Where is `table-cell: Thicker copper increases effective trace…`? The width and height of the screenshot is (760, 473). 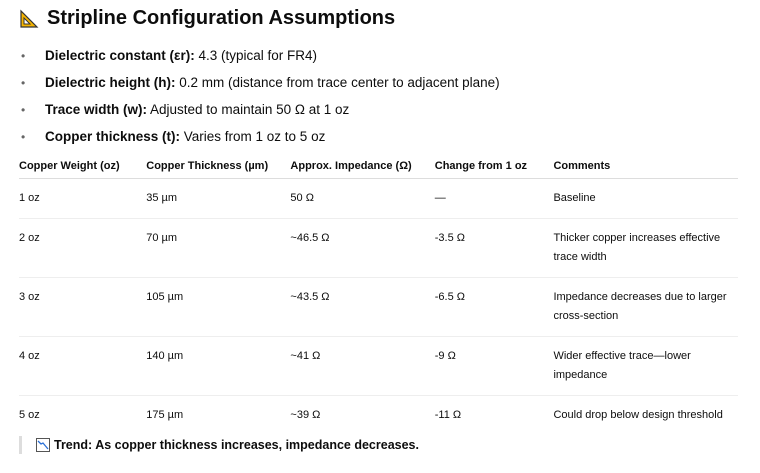 table-cell: Thicker copper increases effective trace… is located at coordinates (645, 248).